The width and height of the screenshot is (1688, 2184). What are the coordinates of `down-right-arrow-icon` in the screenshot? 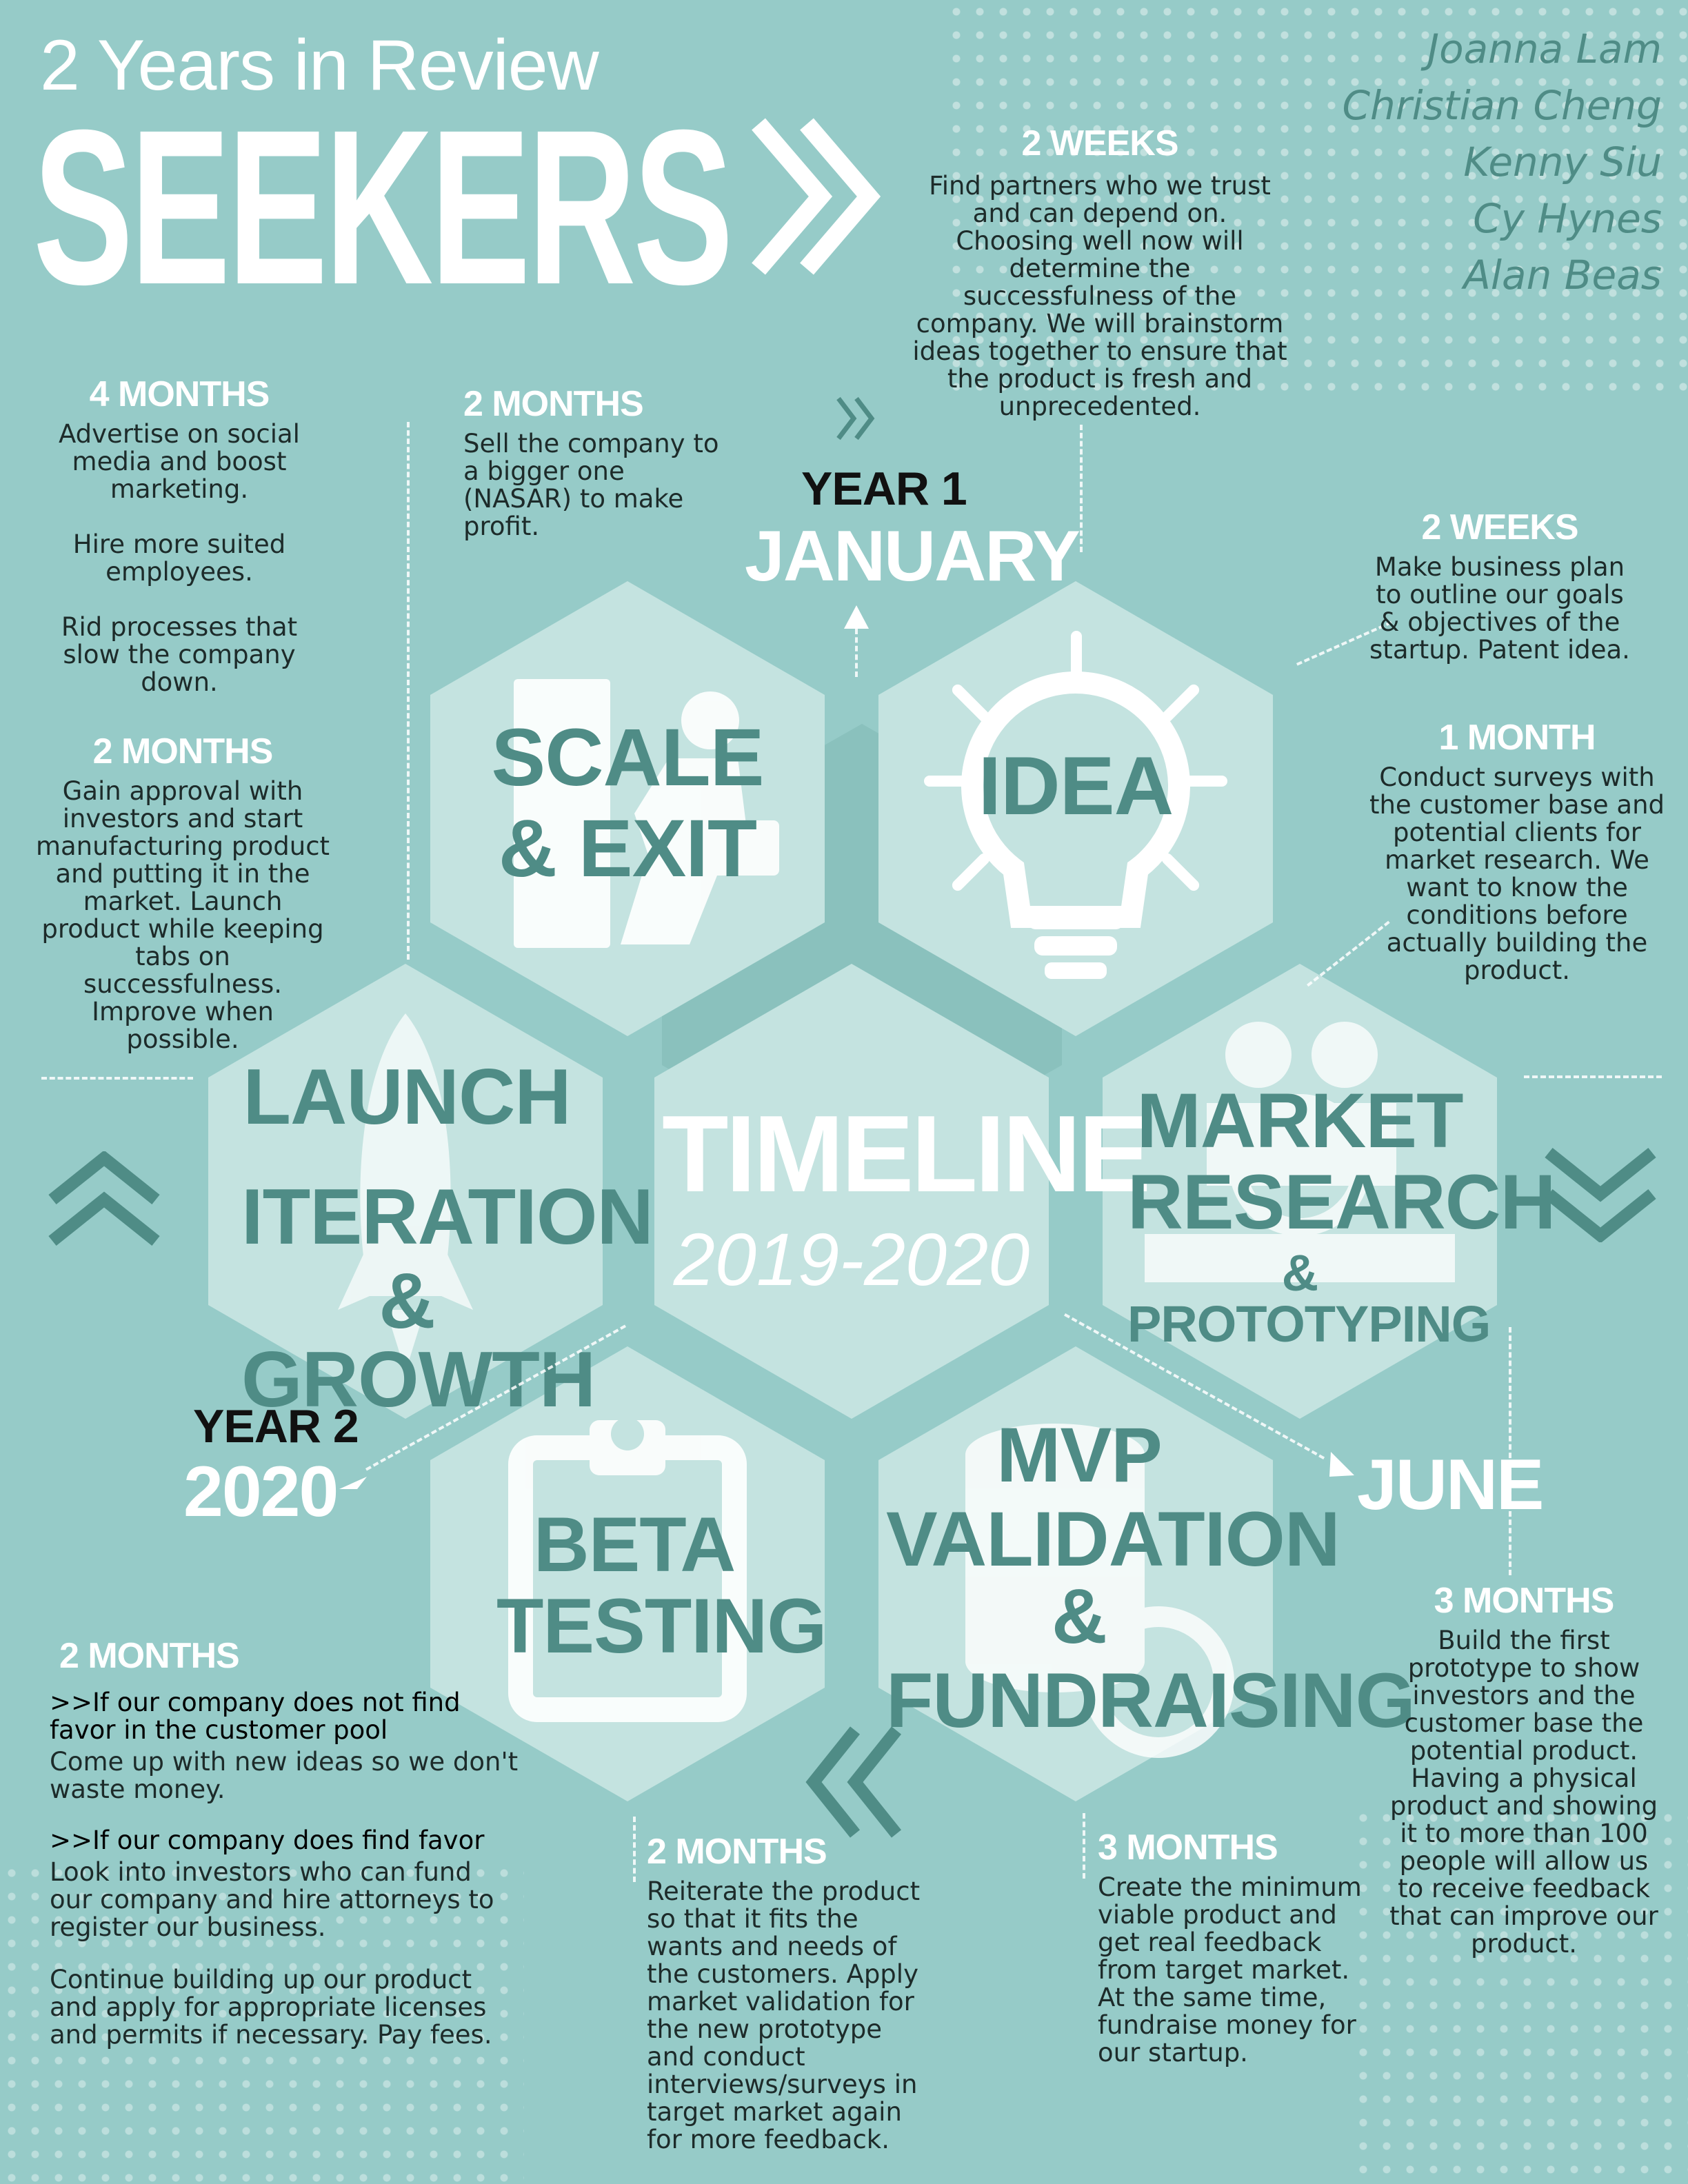 It's located at (1341, 1464).